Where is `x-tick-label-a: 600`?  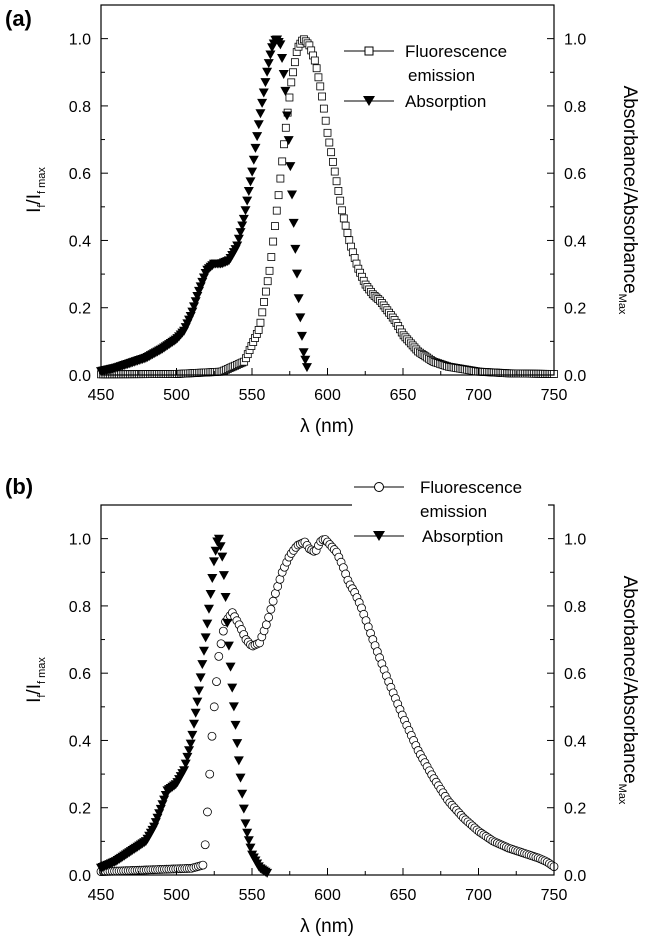
x-tick-label-a: 600 is located at coordinates (327, 395).